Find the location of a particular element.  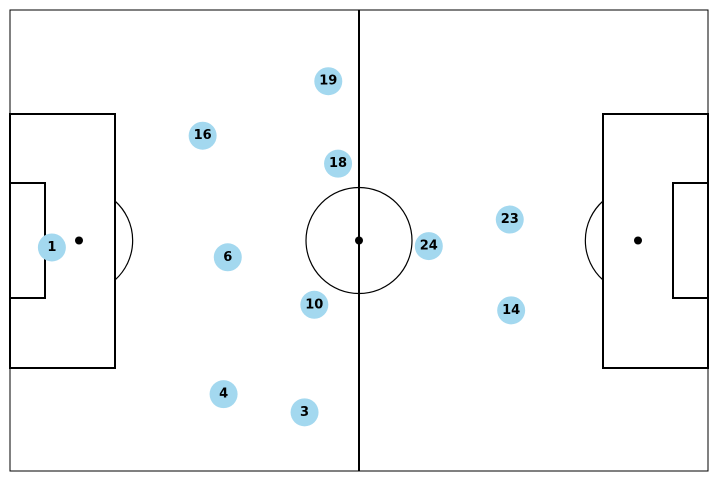

player-23: 23 is located at coordinates (509, 219).